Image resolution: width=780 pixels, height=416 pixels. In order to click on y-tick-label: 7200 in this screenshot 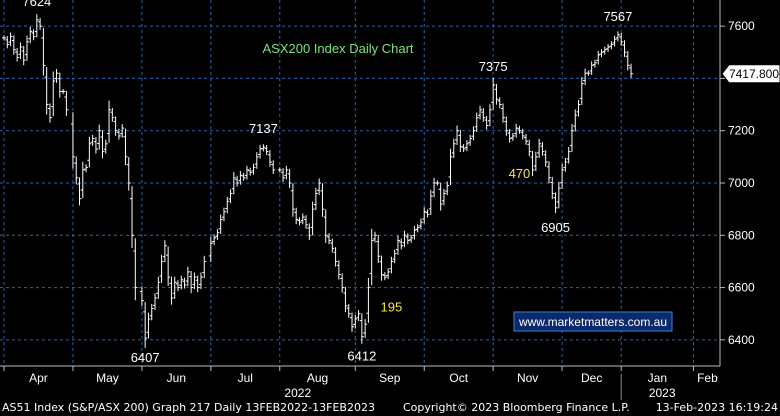, I will do `click(741, 131)`.